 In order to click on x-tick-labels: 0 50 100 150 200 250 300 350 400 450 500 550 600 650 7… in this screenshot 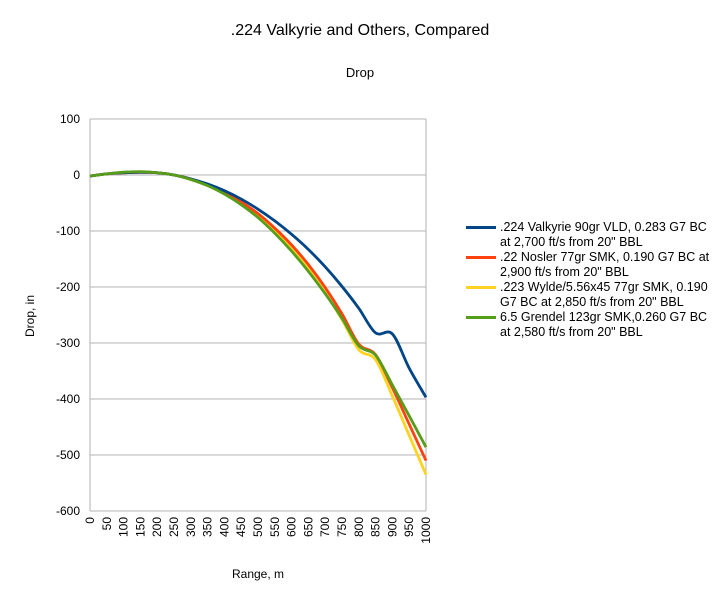, I will do `click(258, 530)`.